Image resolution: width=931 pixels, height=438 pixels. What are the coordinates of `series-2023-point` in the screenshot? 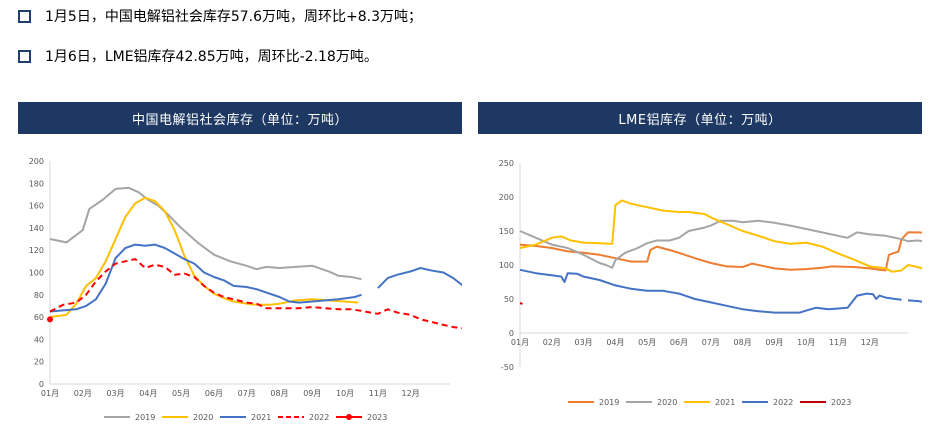 It's located at (50, 319).